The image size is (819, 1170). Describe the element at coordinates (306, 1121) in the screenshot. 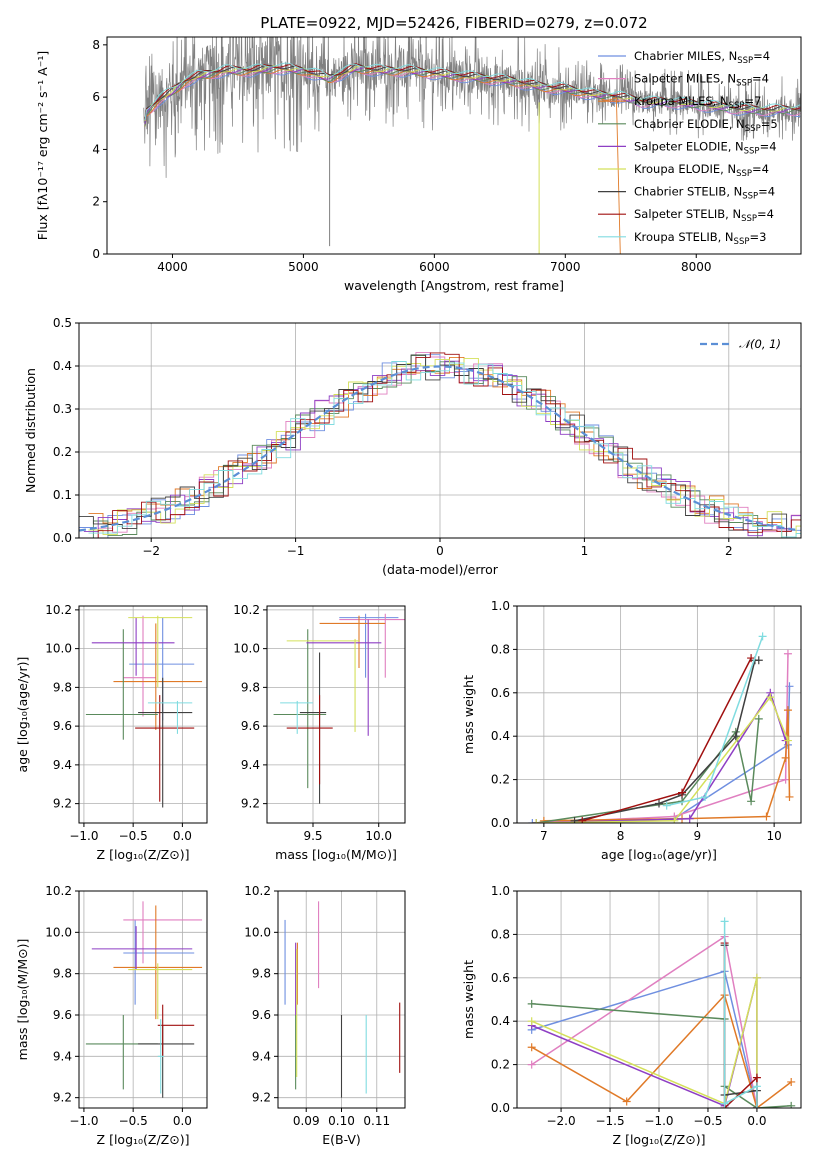

I see `x-tick-label: 0.09` at that location.